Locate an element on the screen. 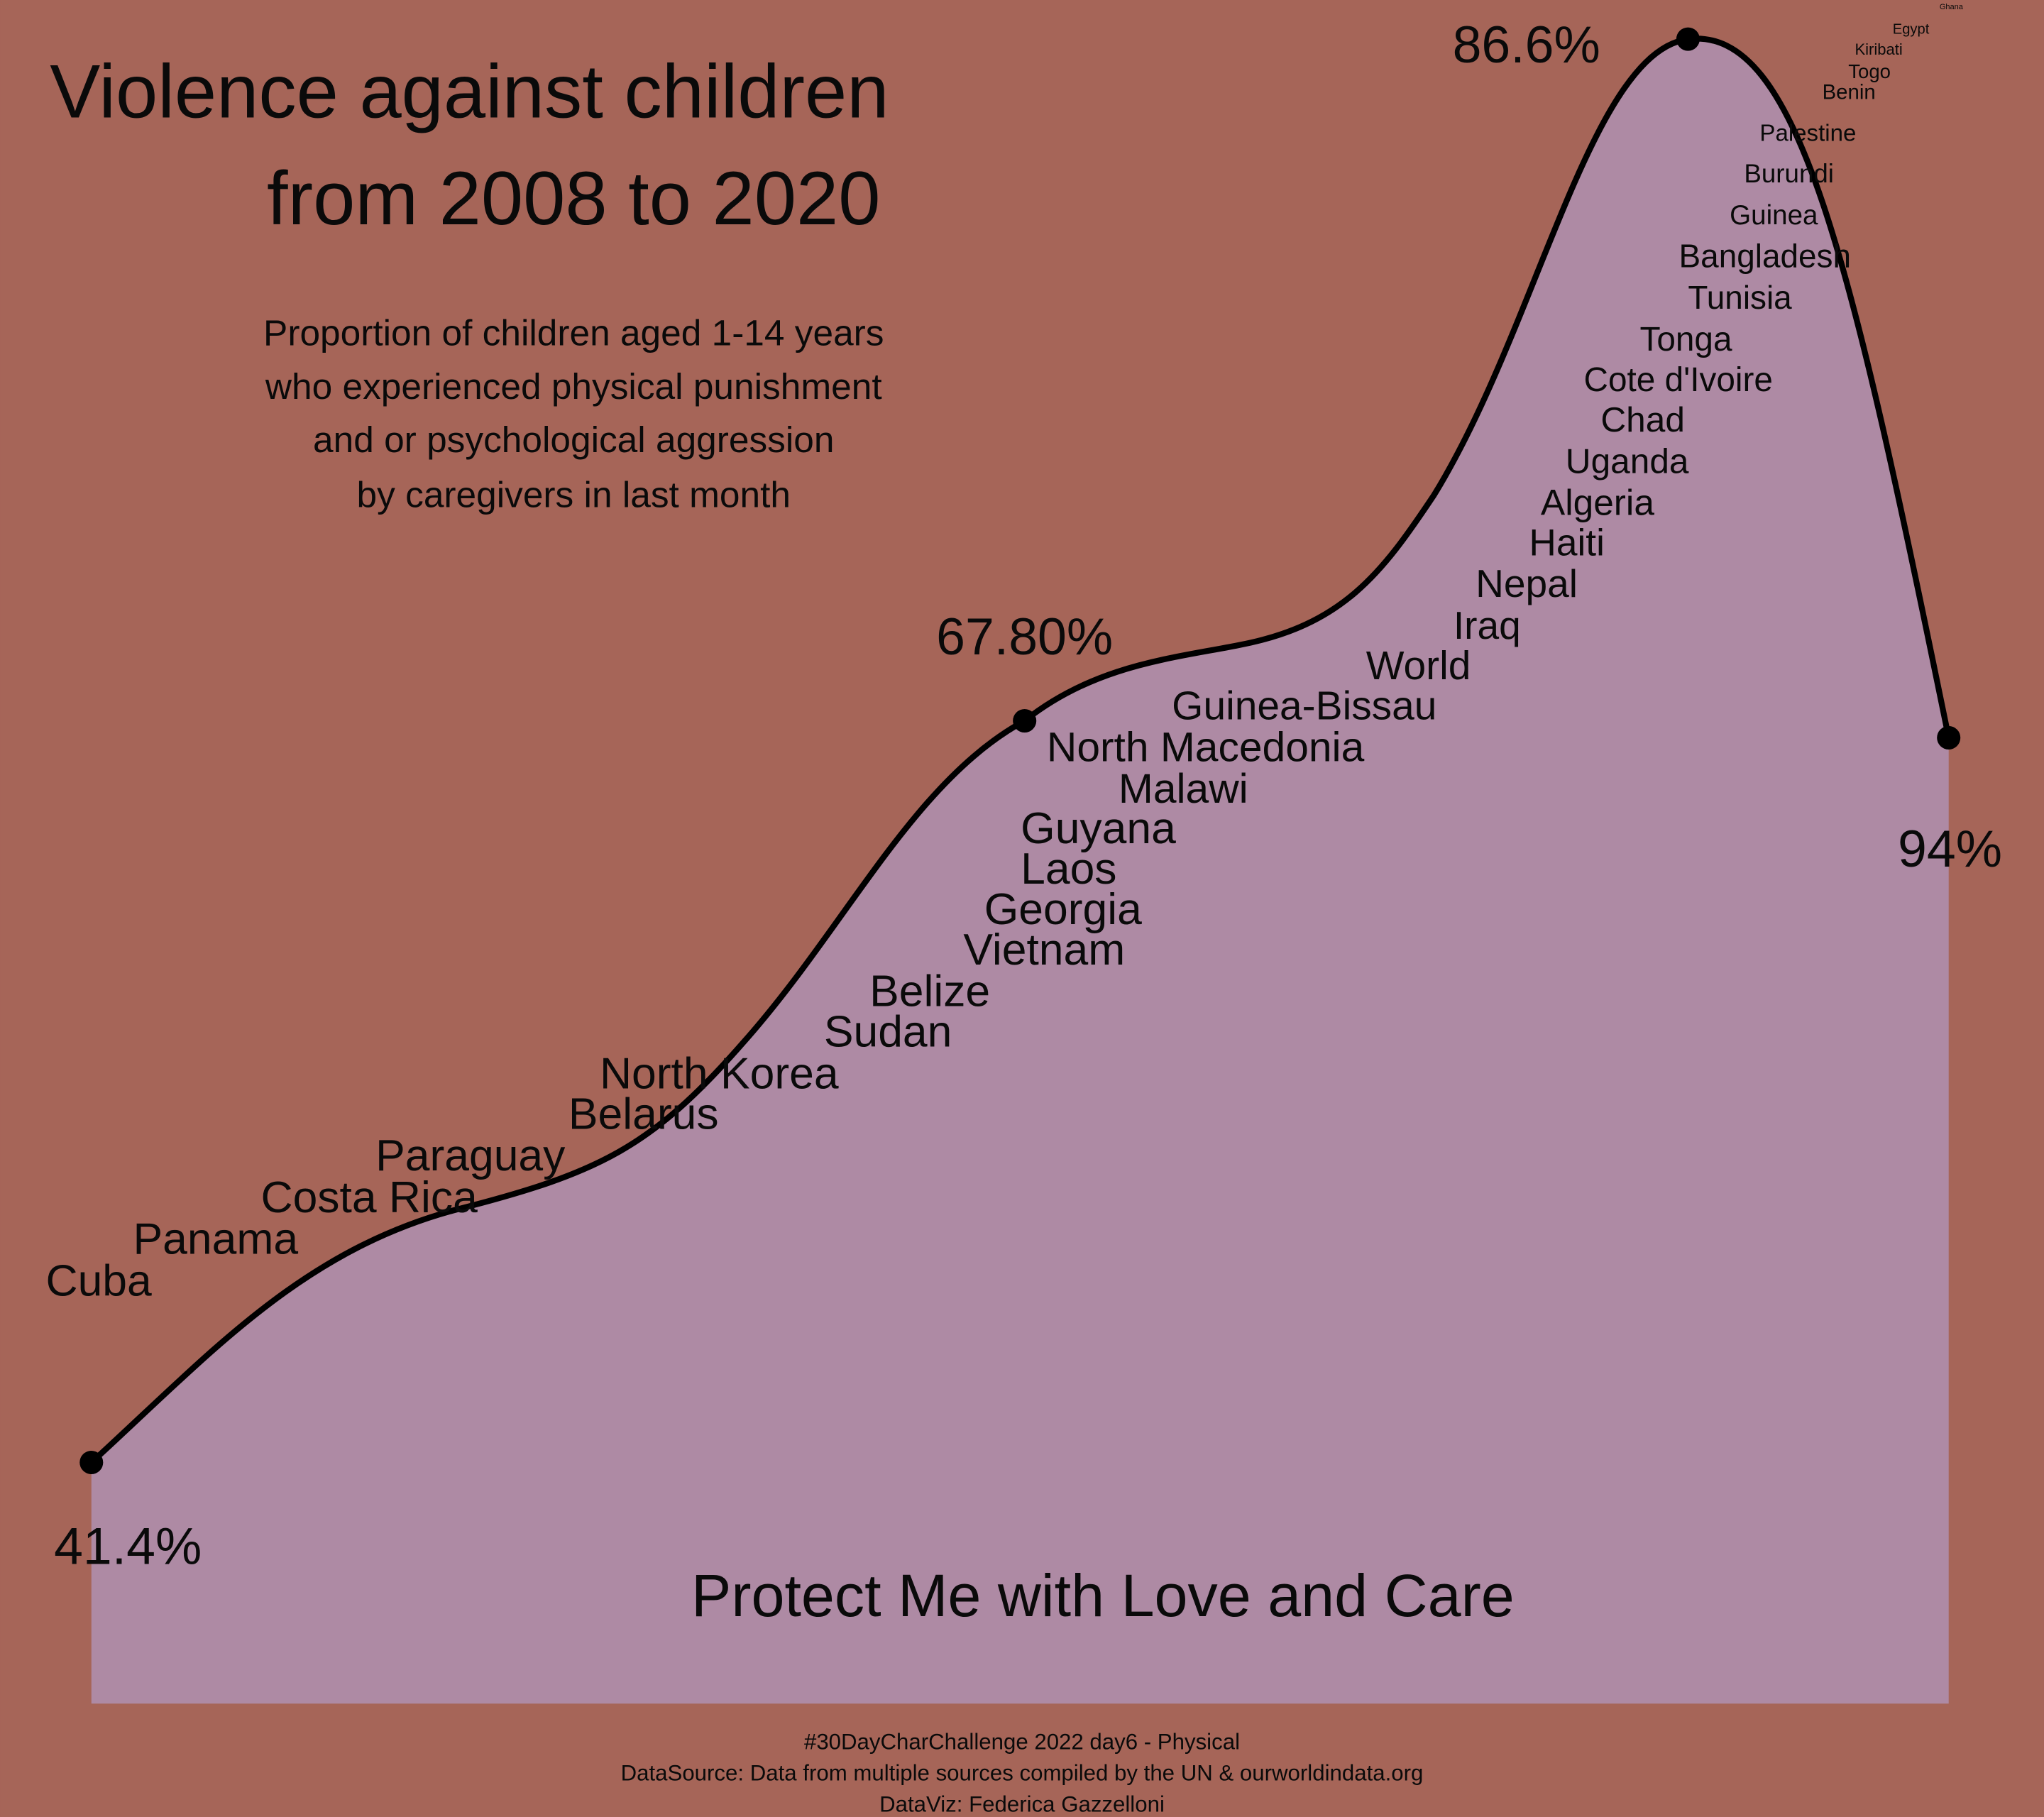 This screenshot has height=1817, width=2044. country-label: Benin is located at coordinates (1849, 92).